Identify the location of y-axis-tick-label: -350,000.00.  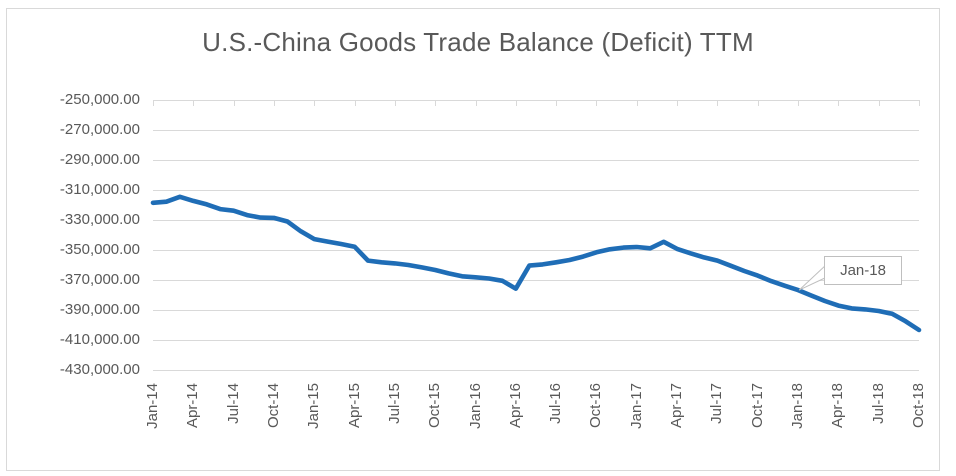
(99, 249).